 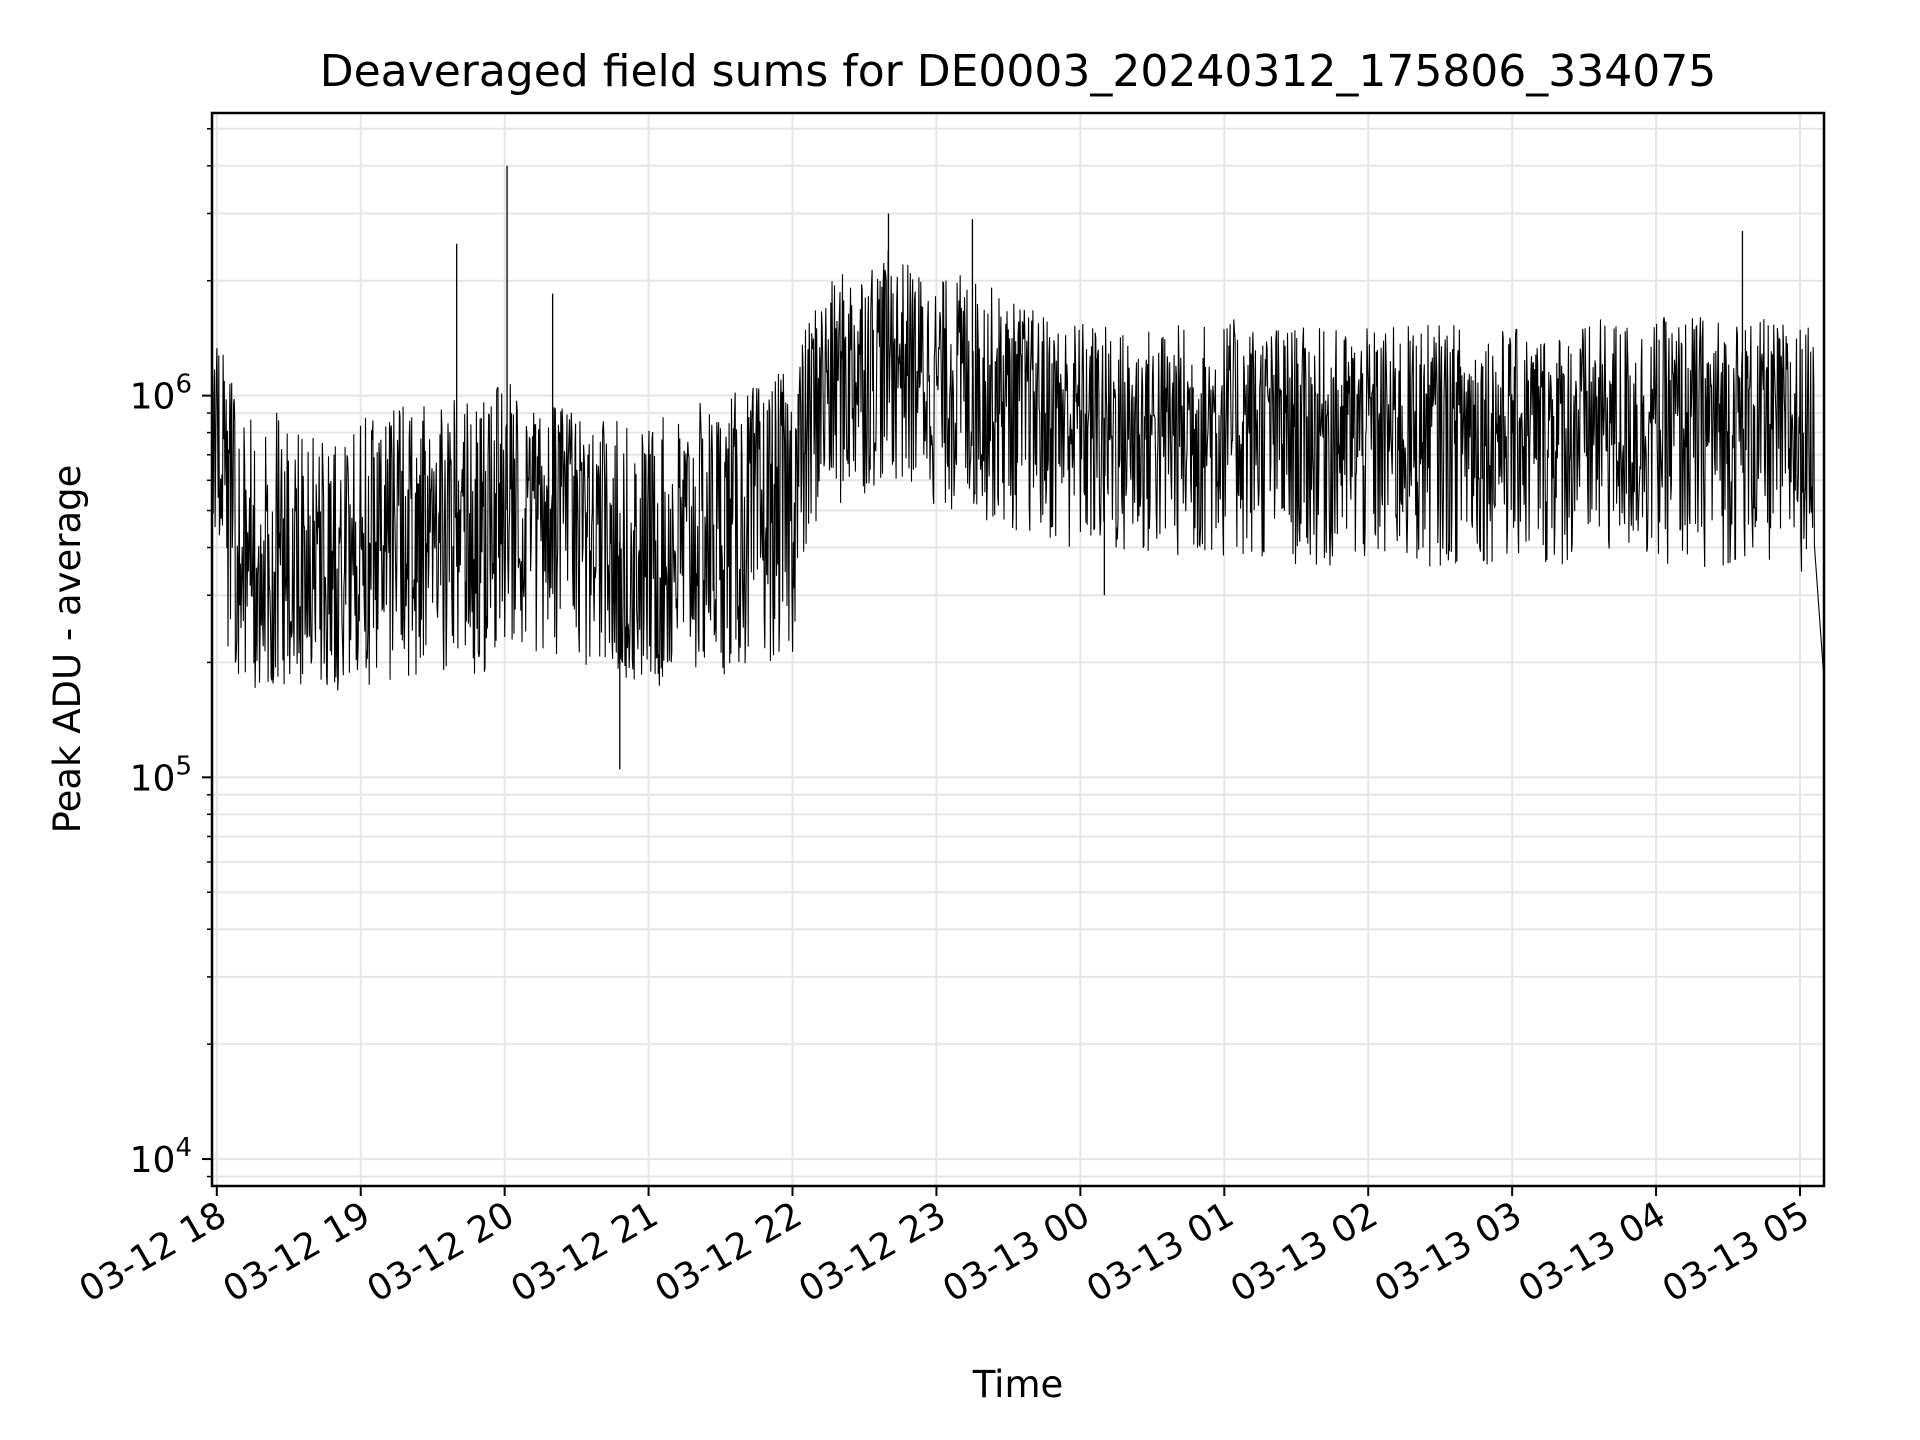 What do you see at coordinates (67, 649) in the screenshot?
I see `y-axis-label: Peak ADU - average` at bounding box center [67, 649].